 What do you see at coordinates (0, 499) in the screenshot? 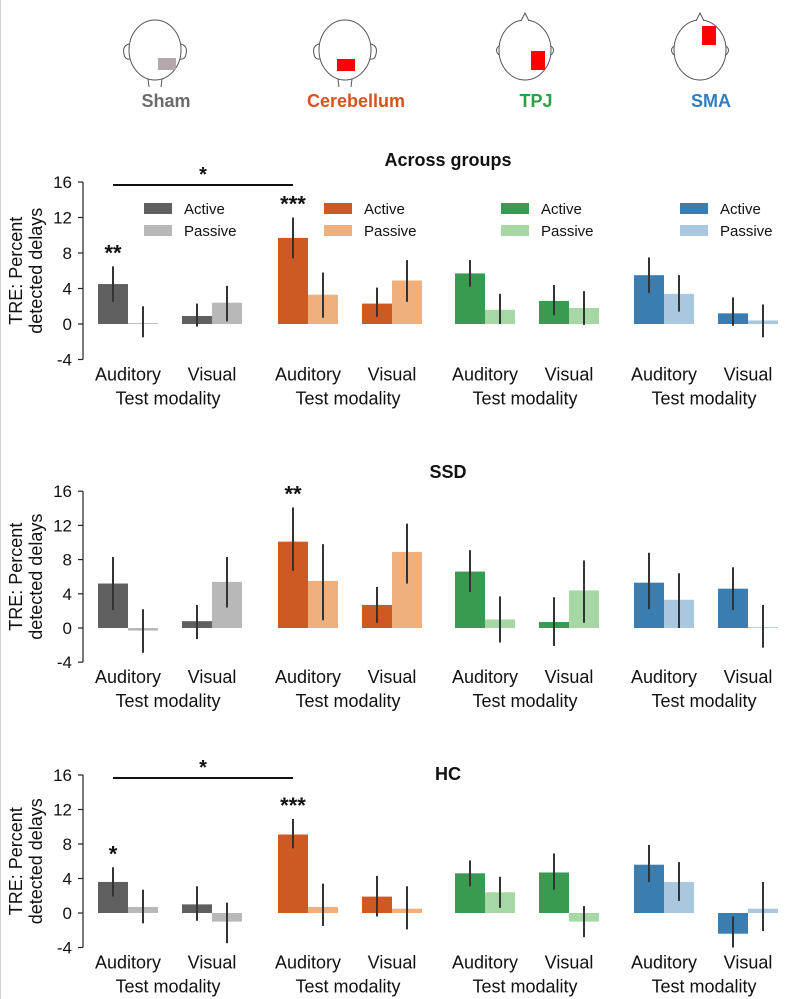
I see `left-border` at bounding box center [0, 499].